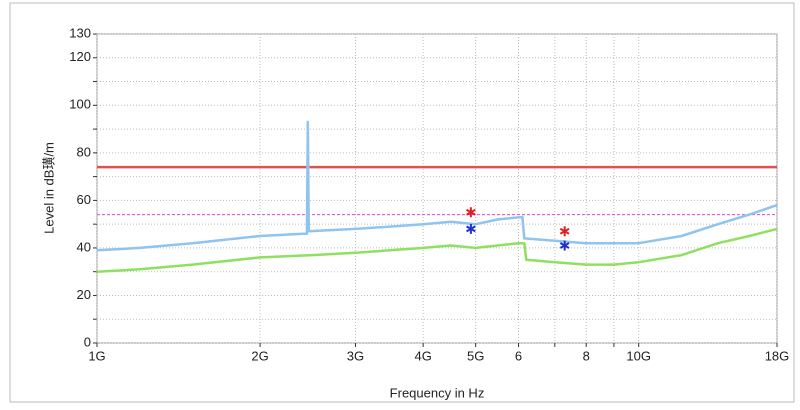 The image size is (800, 410). I want to click on y-tick-label: 20, so click(84, 294).